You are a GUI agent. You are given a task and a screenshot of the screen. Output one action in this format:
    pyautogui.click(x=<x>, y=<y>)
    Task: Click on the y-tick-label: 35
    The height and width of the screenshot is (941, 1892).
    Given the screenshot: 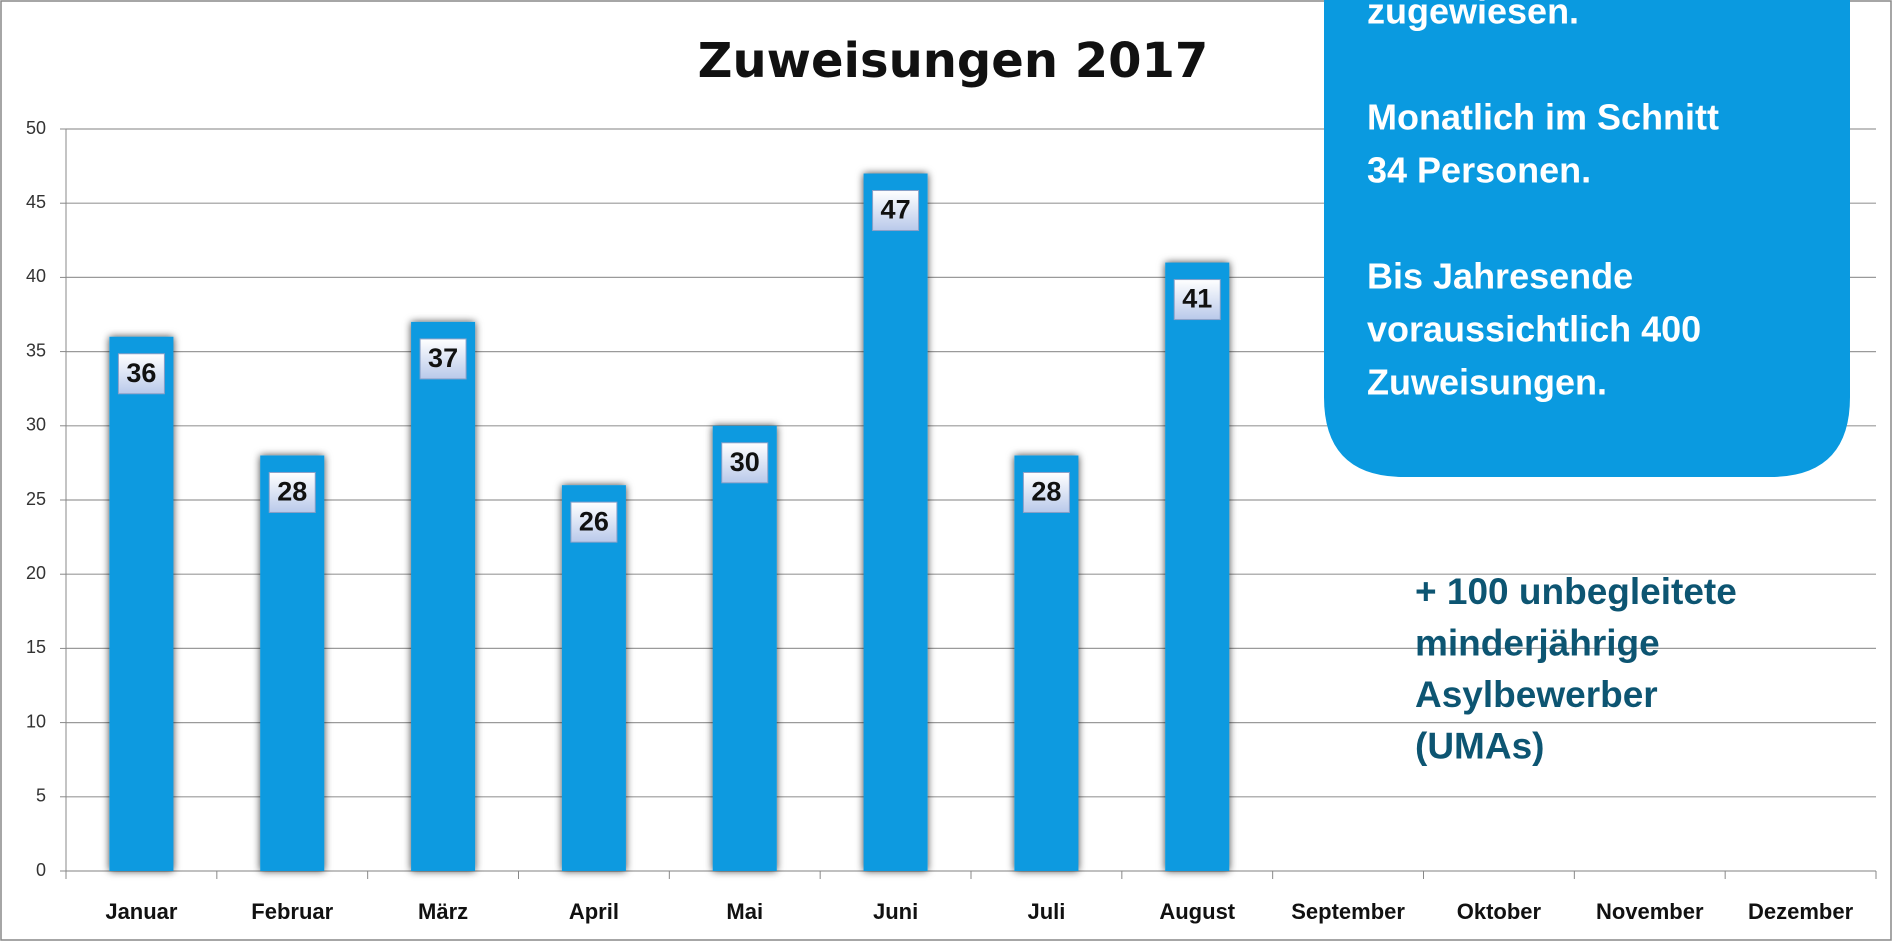 What is the action you would take?
    pyautogui.click(x=36, y=350)
    